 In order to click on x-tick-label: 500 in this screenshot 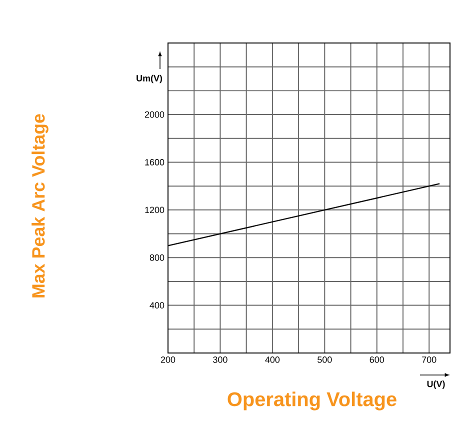, I will do `click(325, 359)`.